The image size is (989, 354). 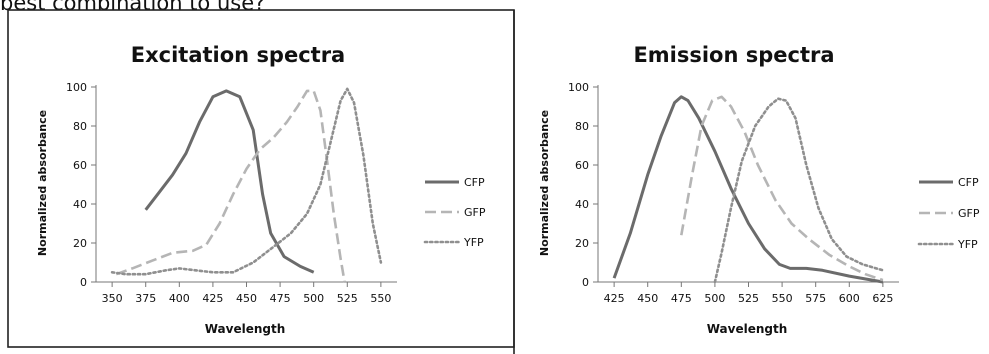 I want to click on x-tick-label: 350, so click(x=112, y=298).